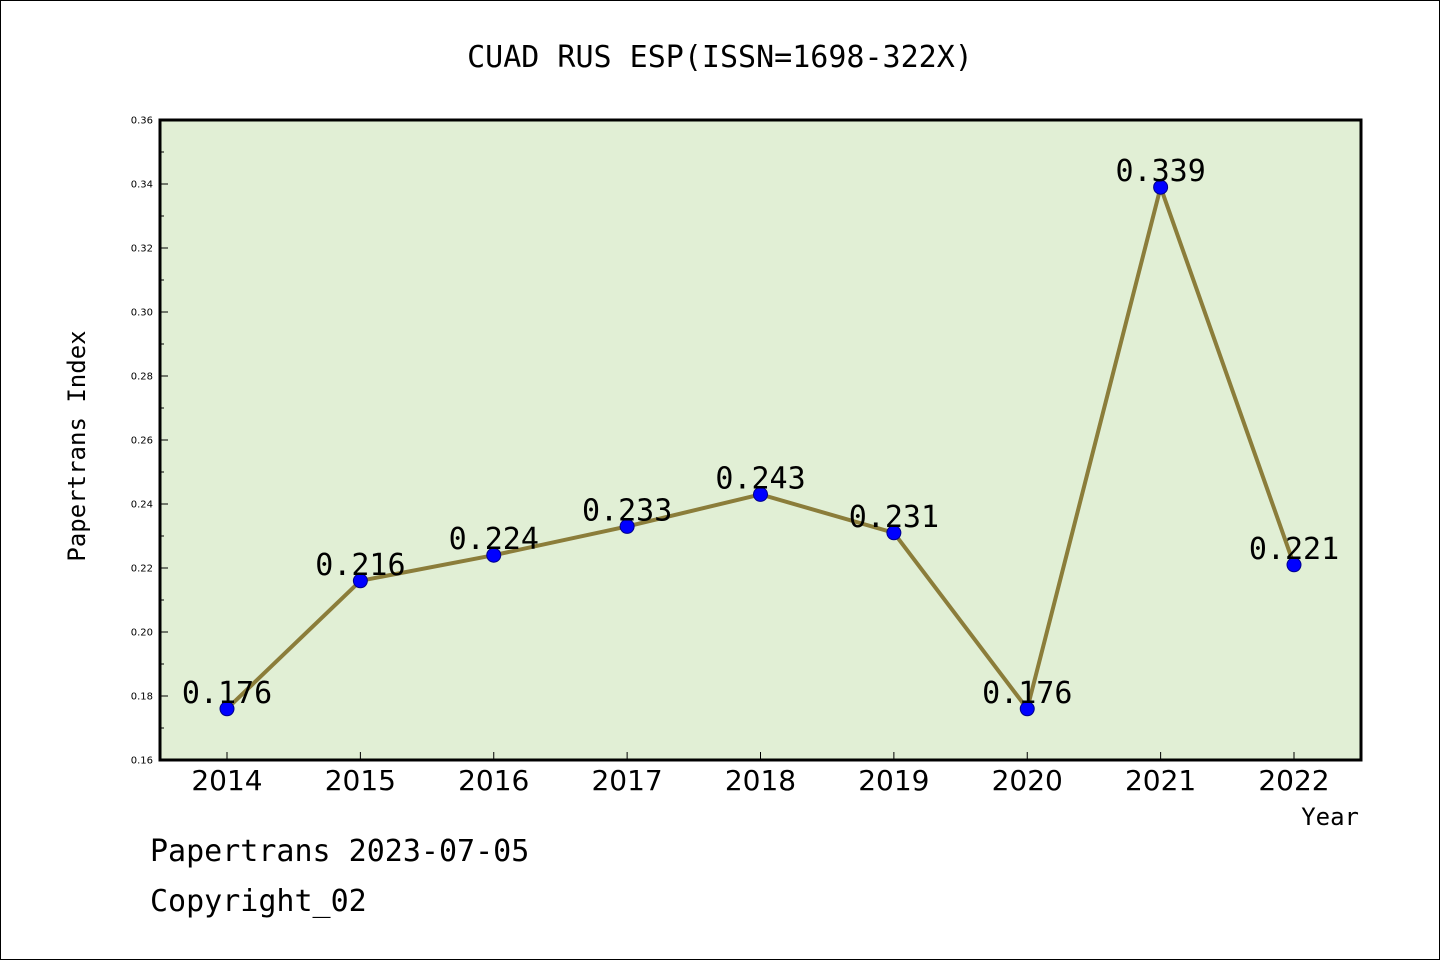  I want to click on x-tick-label: 2022, so click(1293, 780).